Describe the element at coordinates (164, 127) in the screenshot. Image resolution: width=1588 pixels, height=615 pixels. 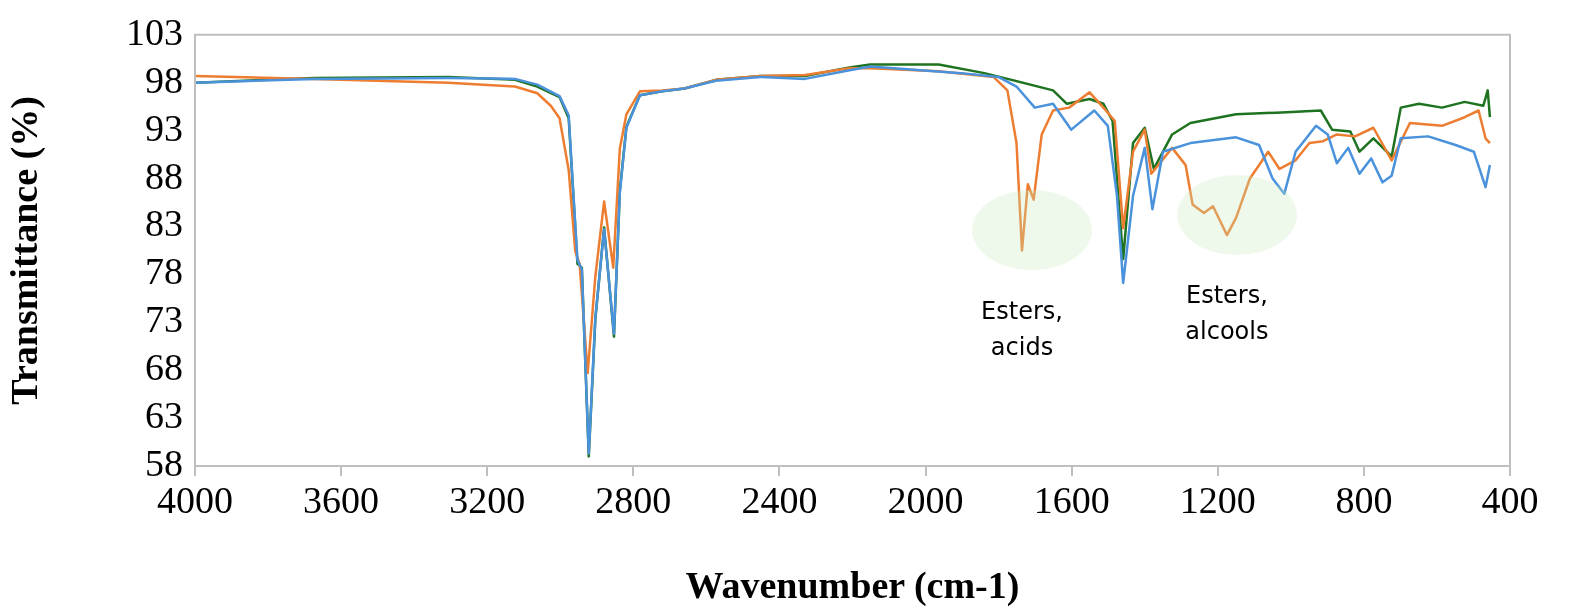
I see `y-tick-label: 93` at that location.